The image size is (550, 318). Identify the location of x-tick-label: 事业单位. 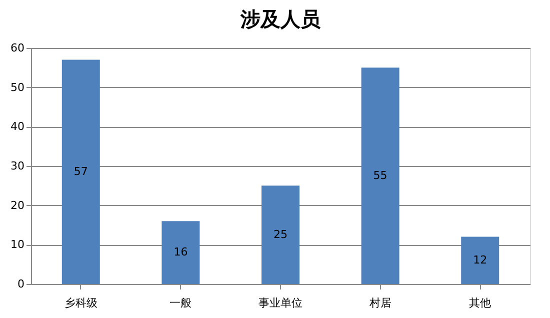
(280, 303).